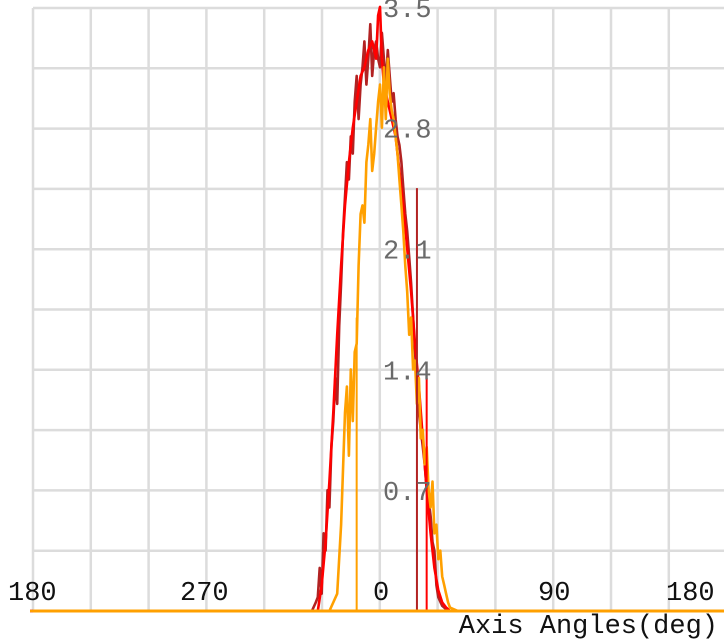 This screenshot has height=643, width=724. Describe the element at coordinates (554, 594) in the screenshot. I see `x-tick-label: 90` at that location.